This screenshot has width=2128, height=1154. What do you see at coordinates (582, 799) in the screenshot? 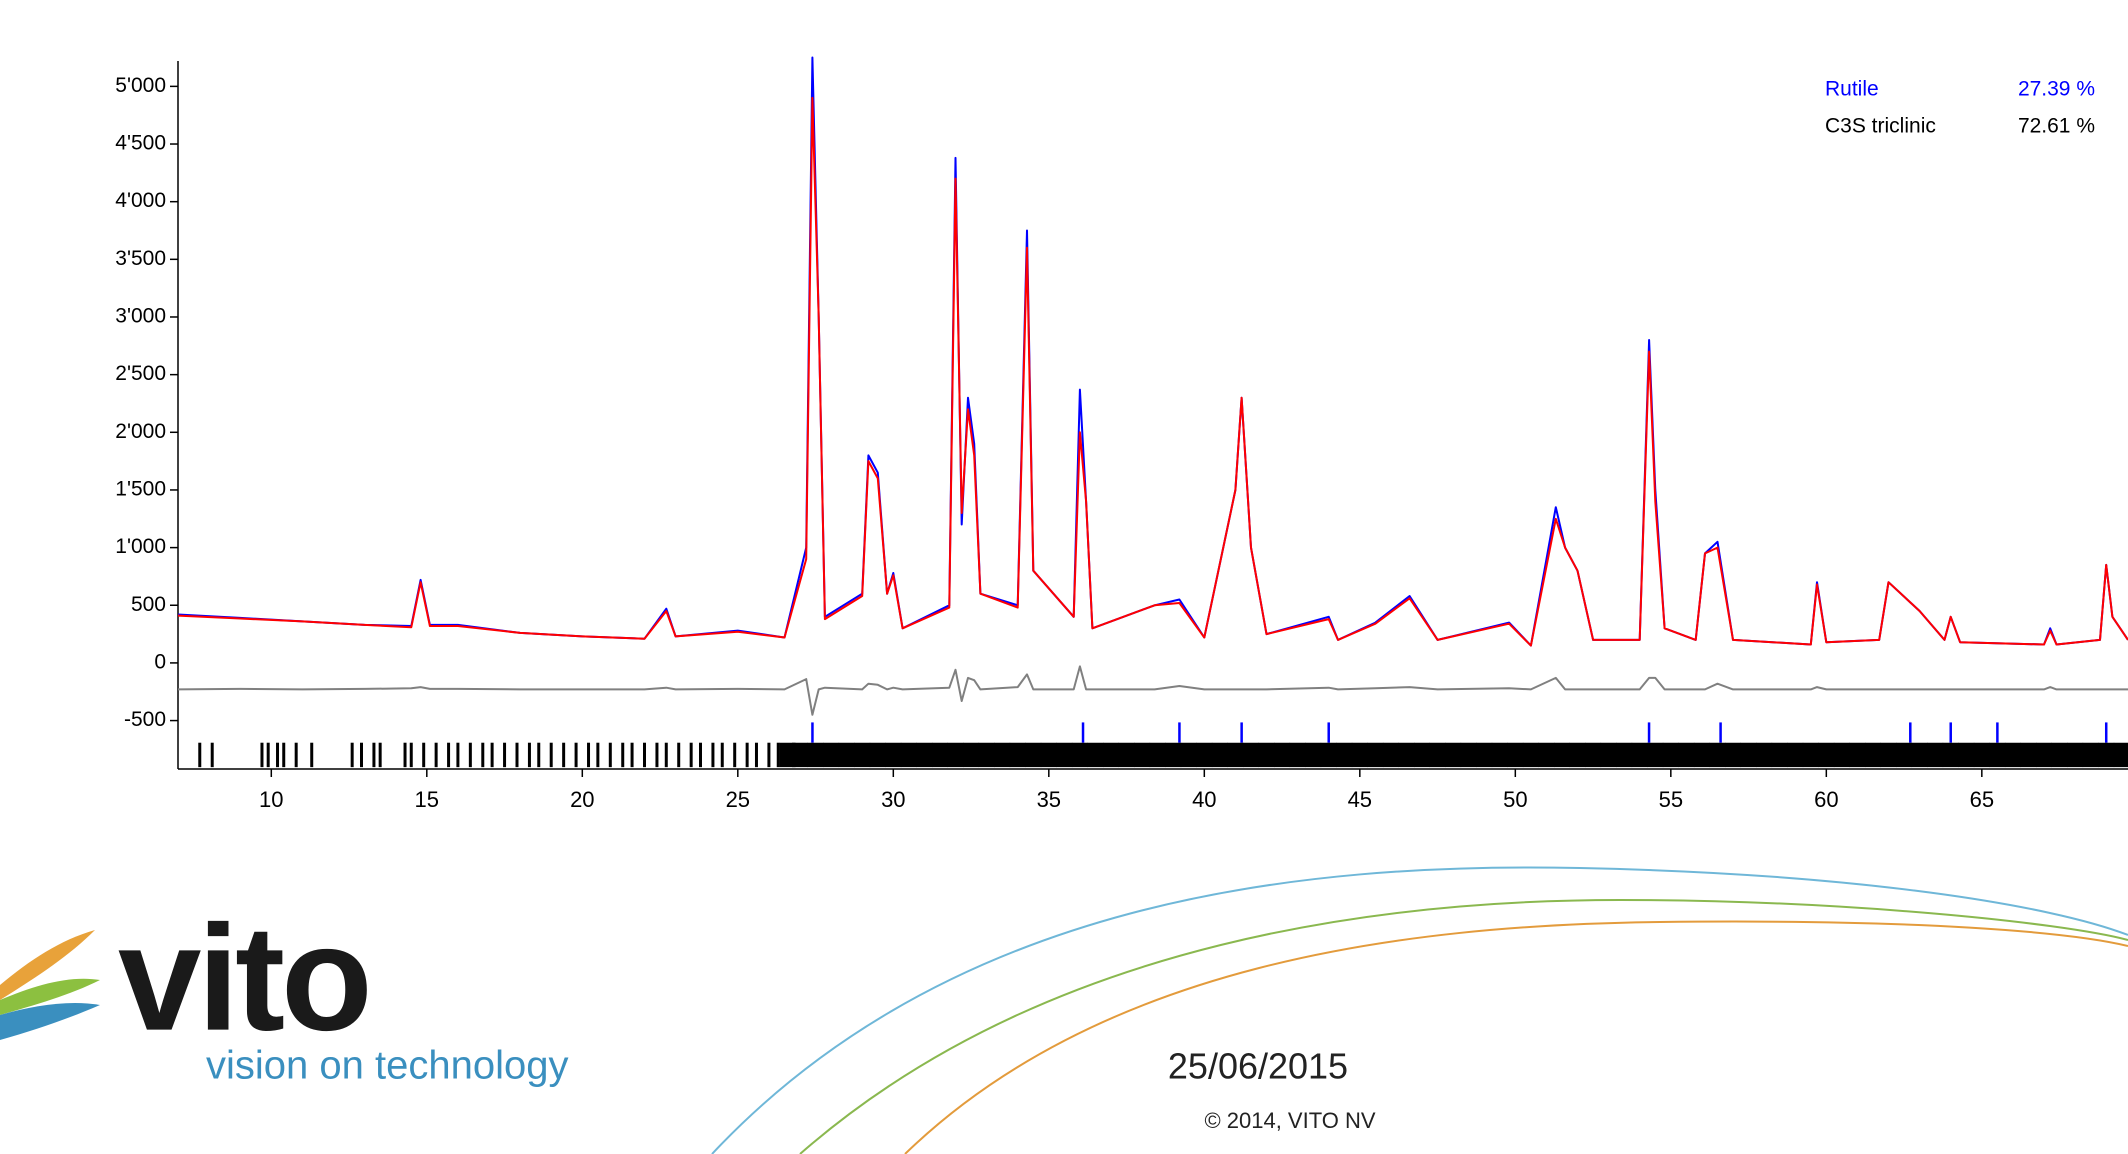
I see `x-tick-label: 20` at bounding box center [582, 799].